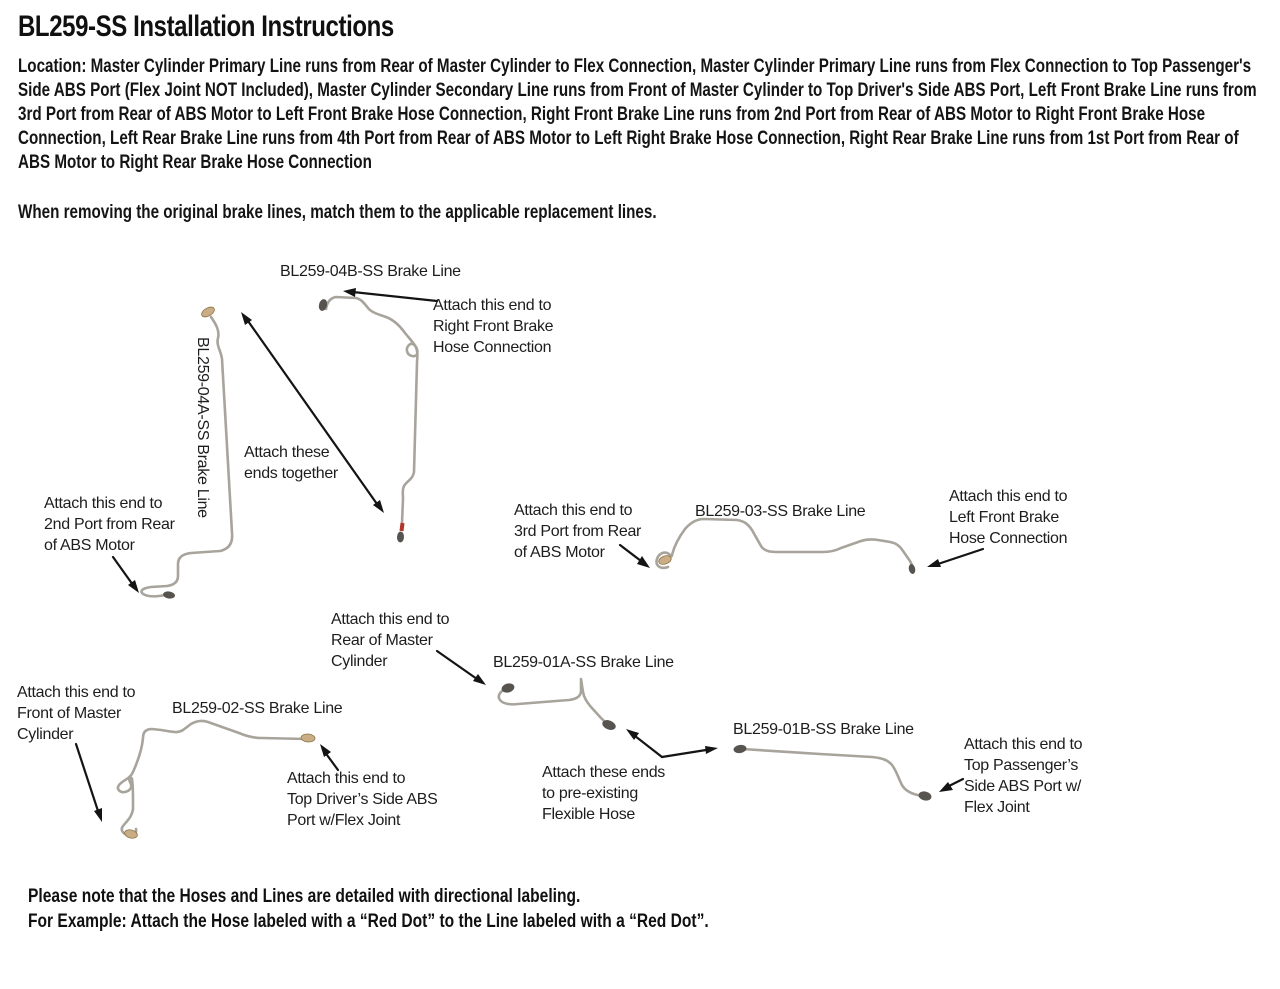 The image size is (1280, 989). I want to click on page-title: BL259-SS Installation Instructions, so click(206, 26).